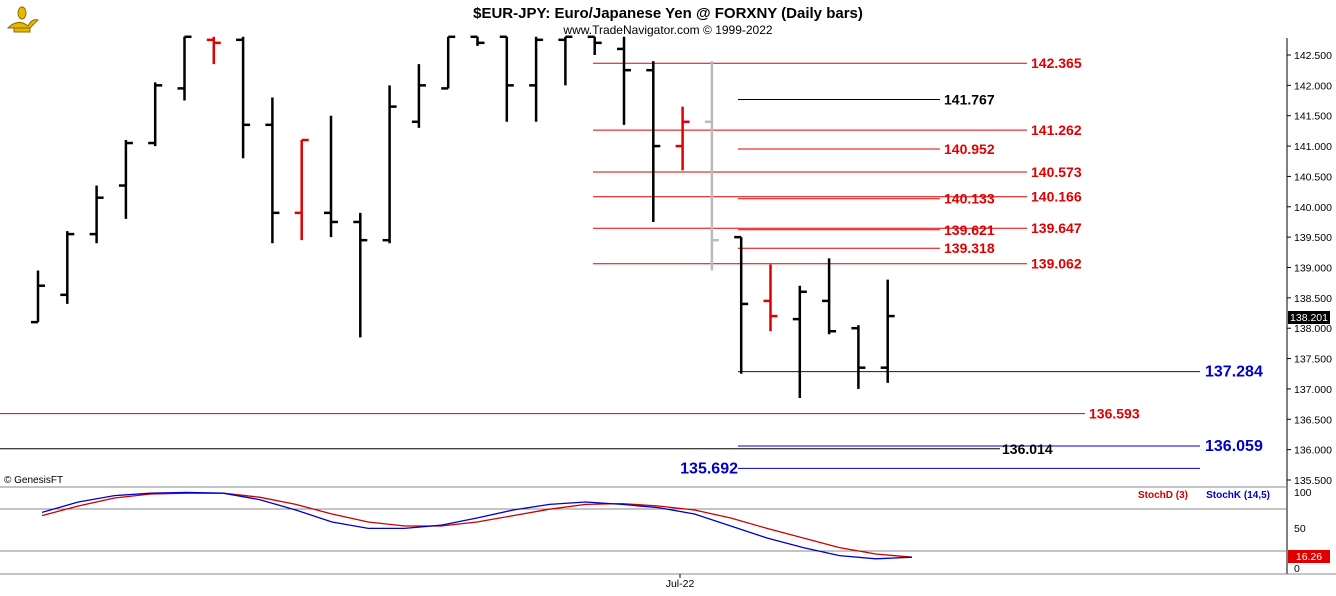 This screenshot has height=596, width=1336. I want to click on level-label-140.133: 140.133, so click(969, 199).